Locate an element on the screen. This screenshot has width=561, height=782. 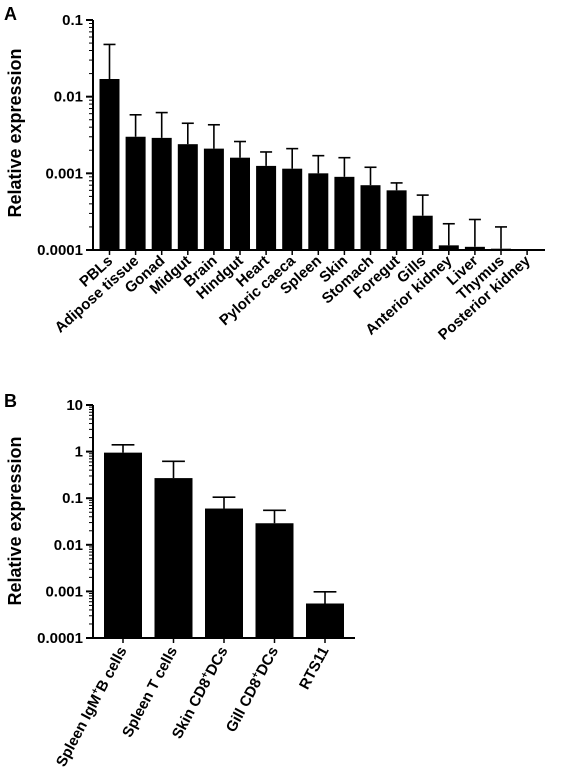
panel-b-category-label: RTS11 is located at coordinates (314, 668).